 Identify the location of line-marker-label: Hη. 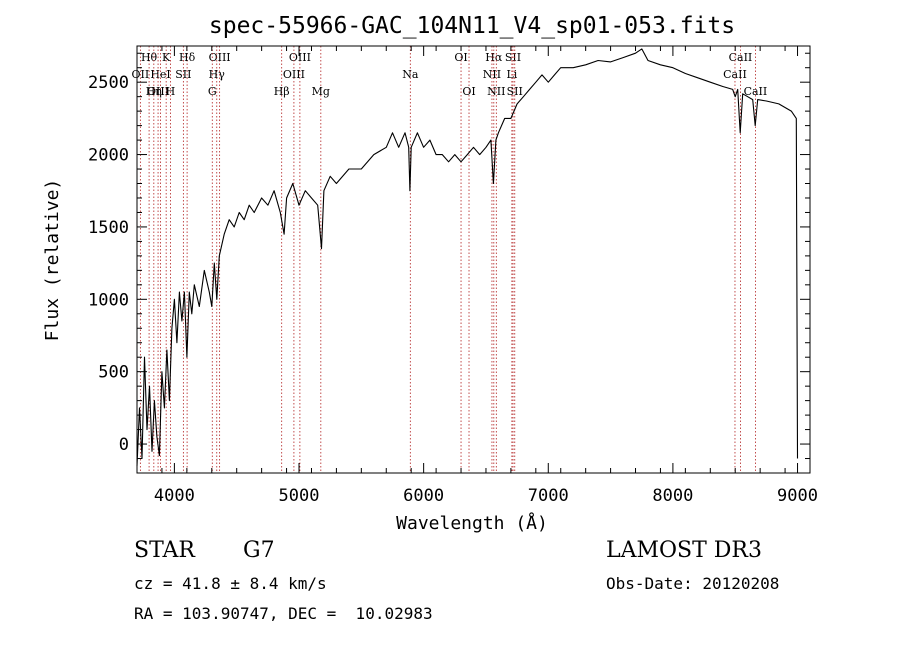
(154, 91).